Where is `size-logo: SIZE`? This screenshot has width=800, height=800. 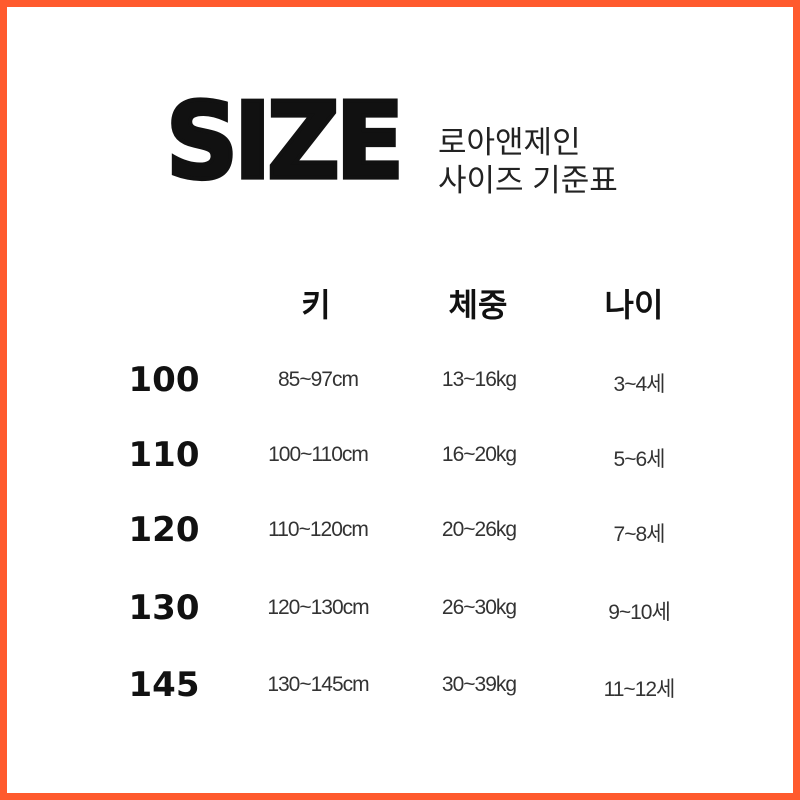
size-logo: SIZE is located at coordinates (285, 141).